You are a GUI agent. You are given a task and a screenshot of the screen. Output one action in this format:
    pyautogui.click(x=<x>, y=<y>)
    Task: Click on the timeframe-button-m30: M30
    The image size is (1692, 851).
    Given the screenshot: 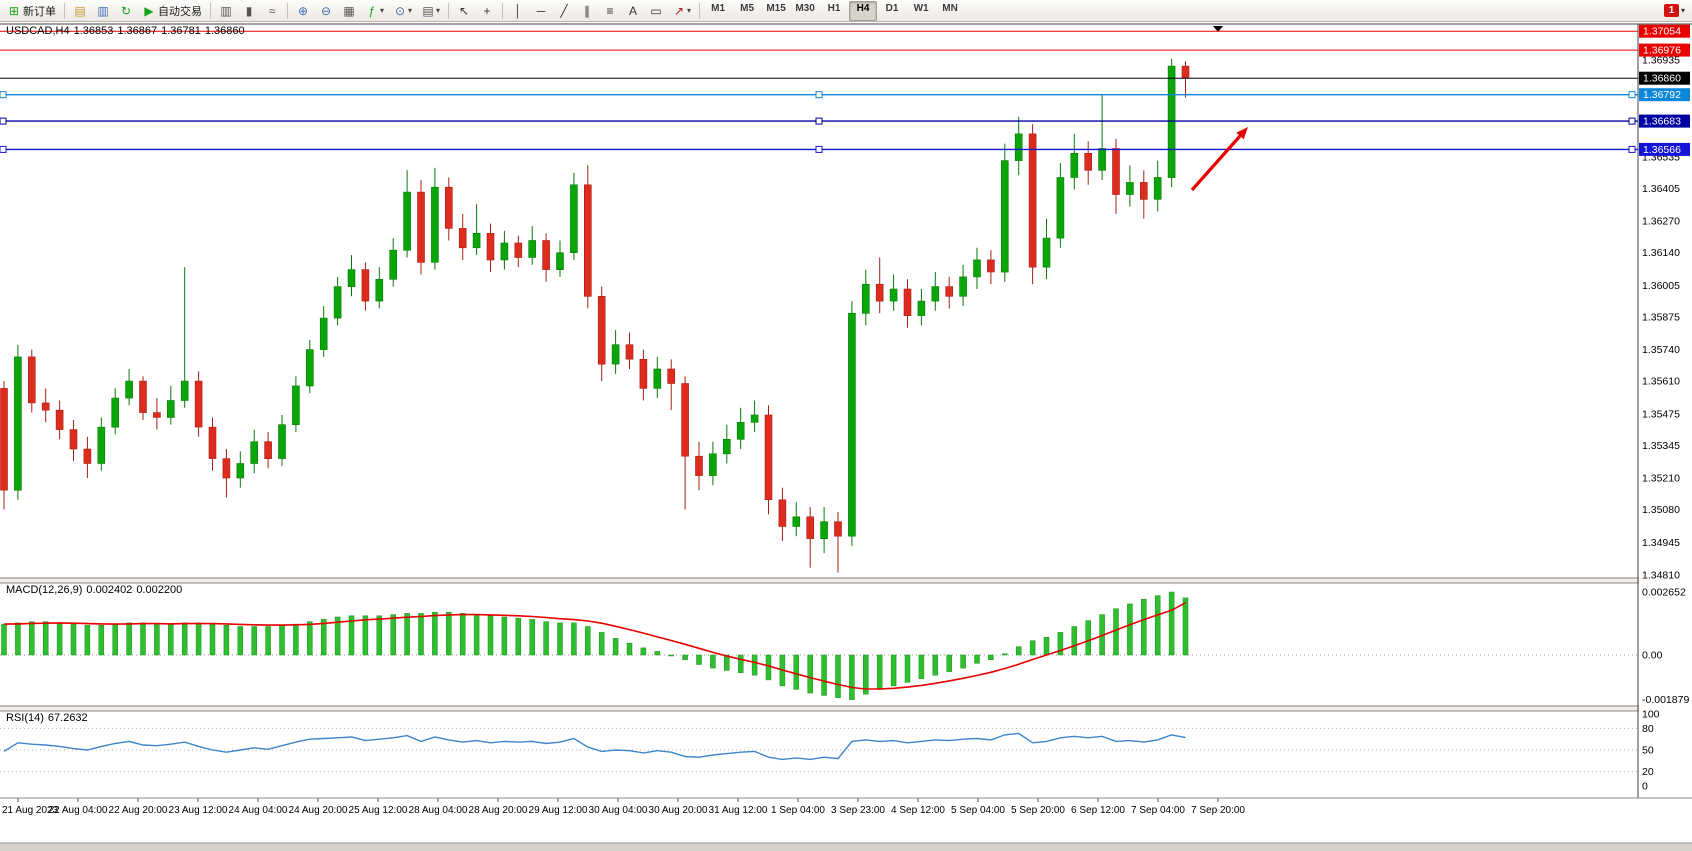 What is the action you would take?
    pyautogui.click(x=805, y=8)
    